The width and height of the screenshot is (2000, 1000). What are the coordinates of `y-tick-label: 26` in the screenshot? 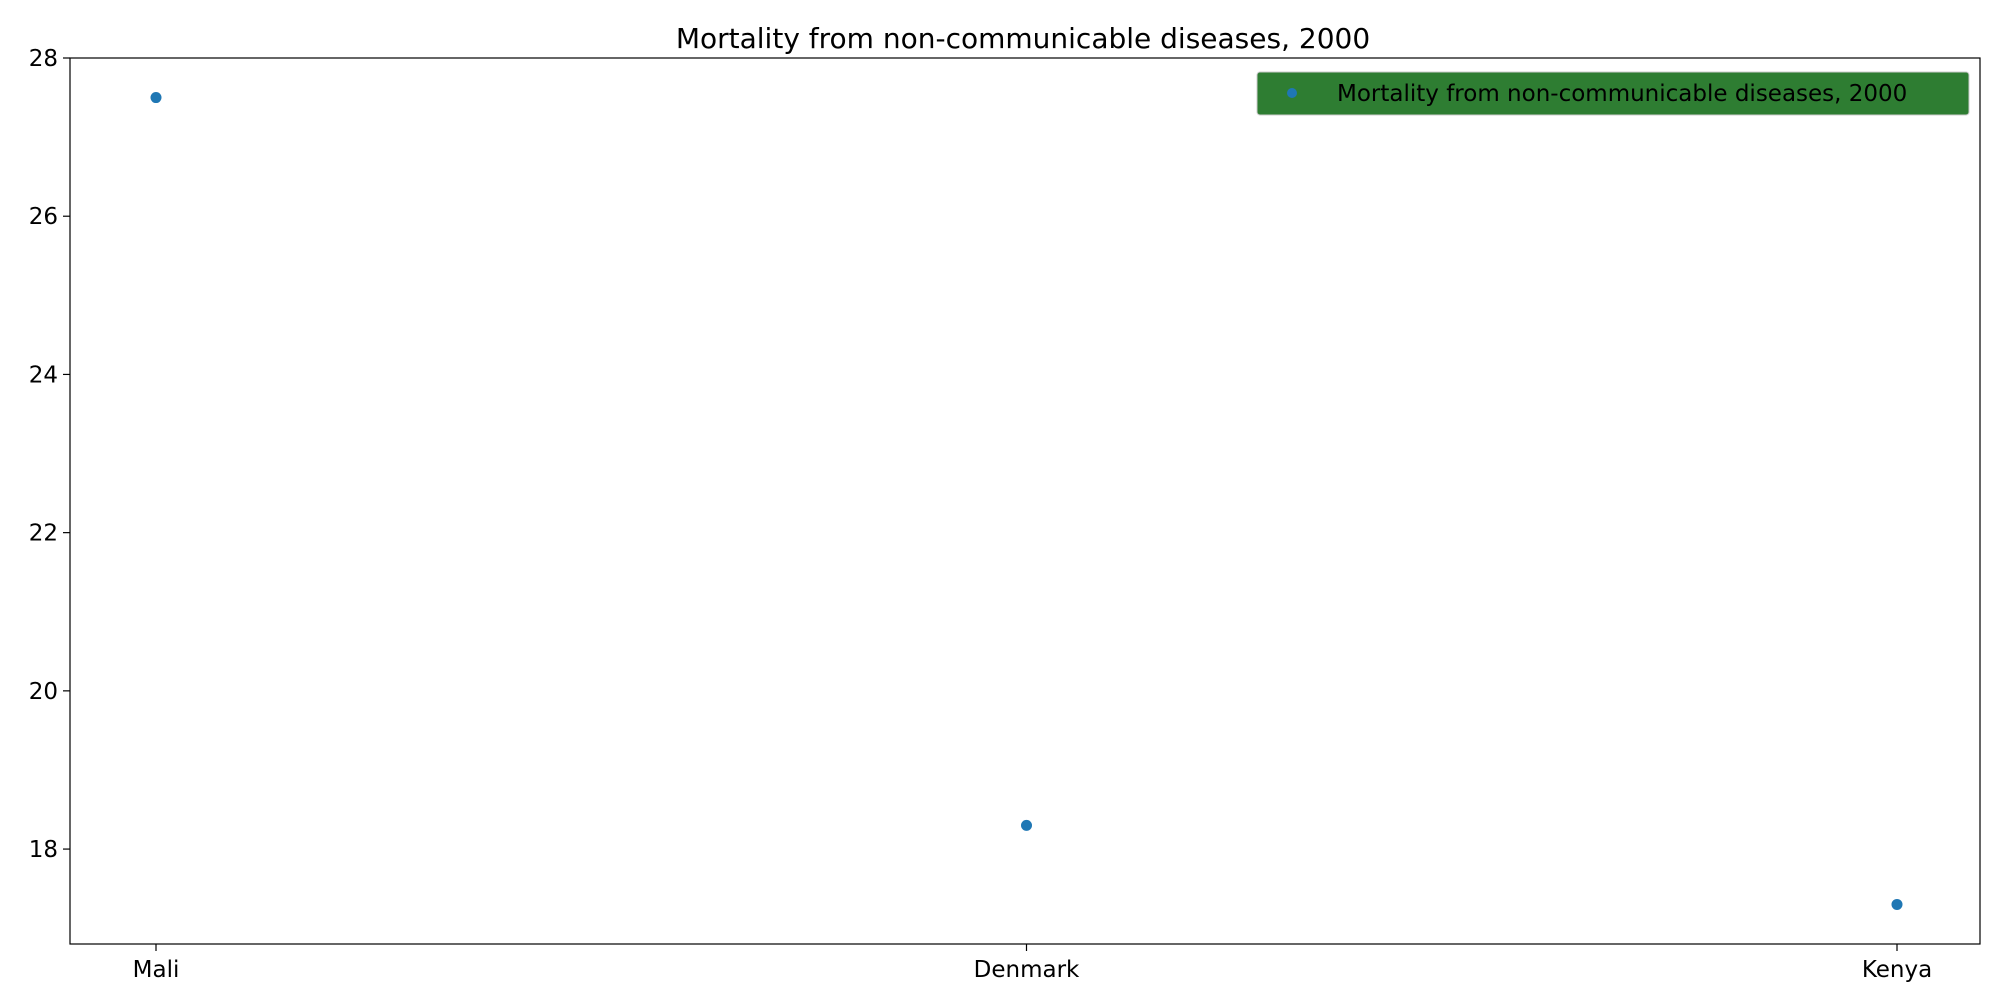 It's located at (43, 217).